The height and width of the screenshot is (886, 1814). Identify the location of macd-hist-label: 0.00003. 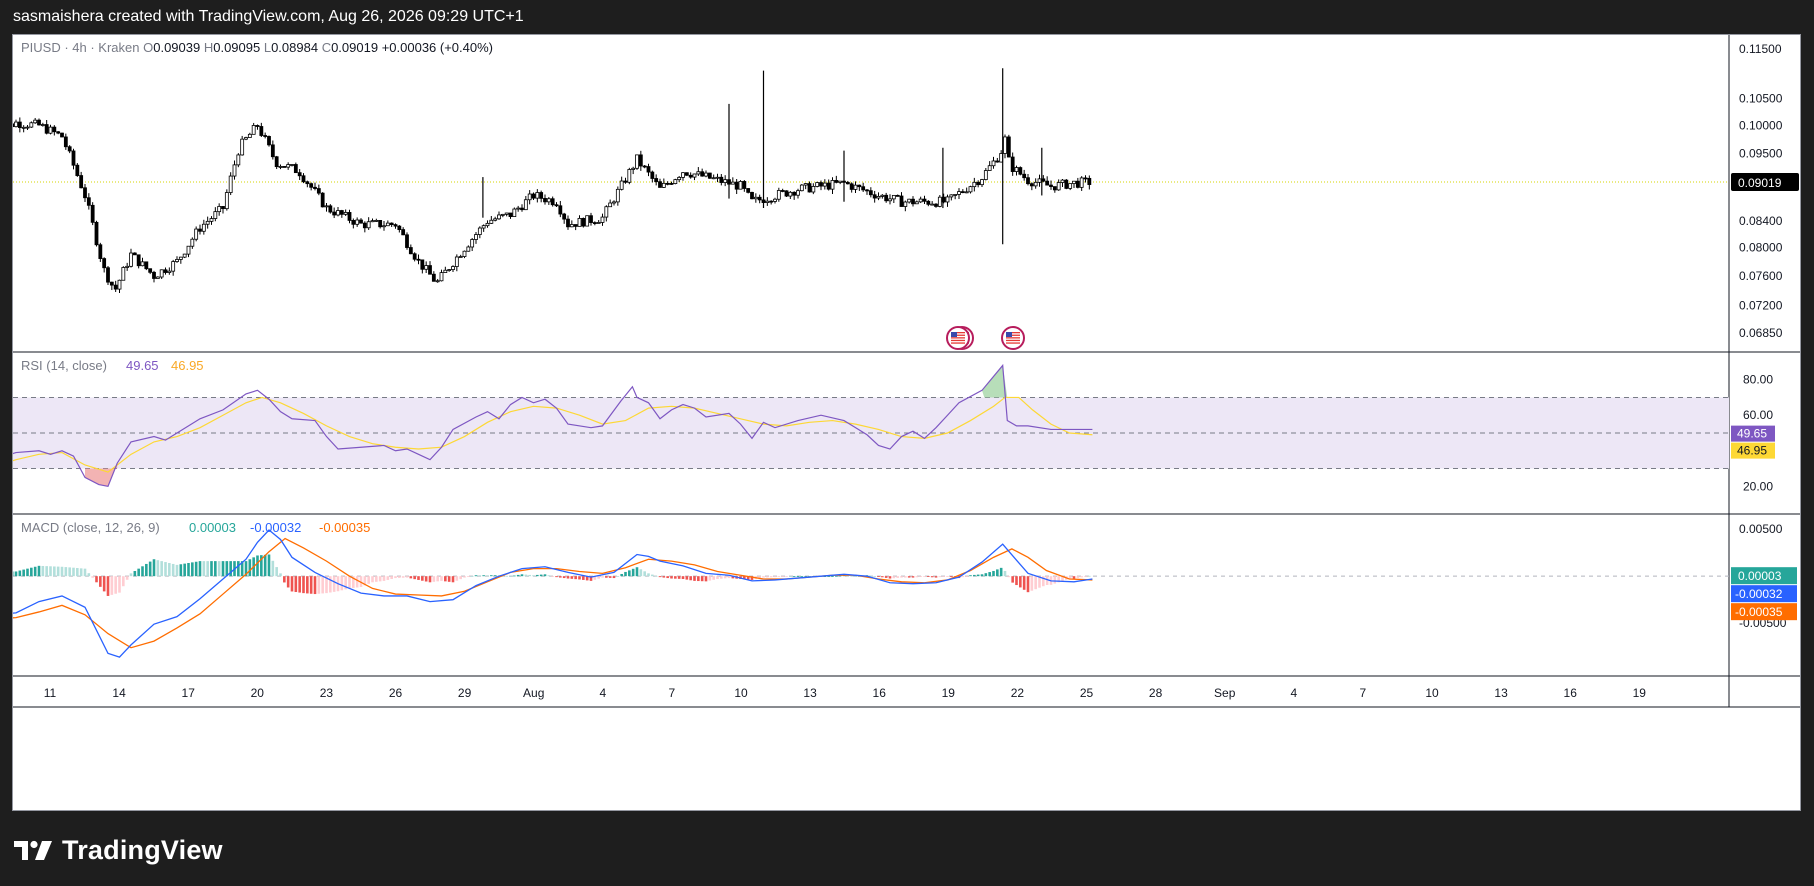
(1760, 576).